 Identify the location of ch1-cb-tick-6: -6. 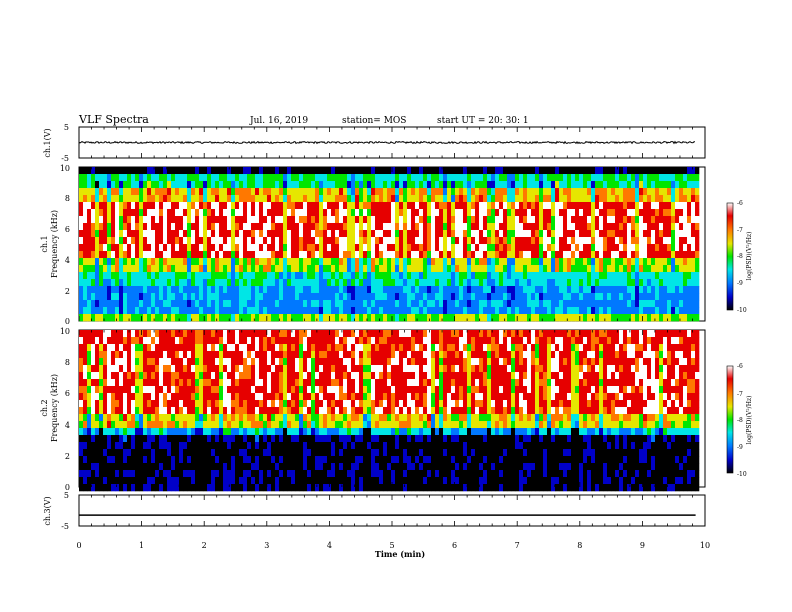
(740, 203).